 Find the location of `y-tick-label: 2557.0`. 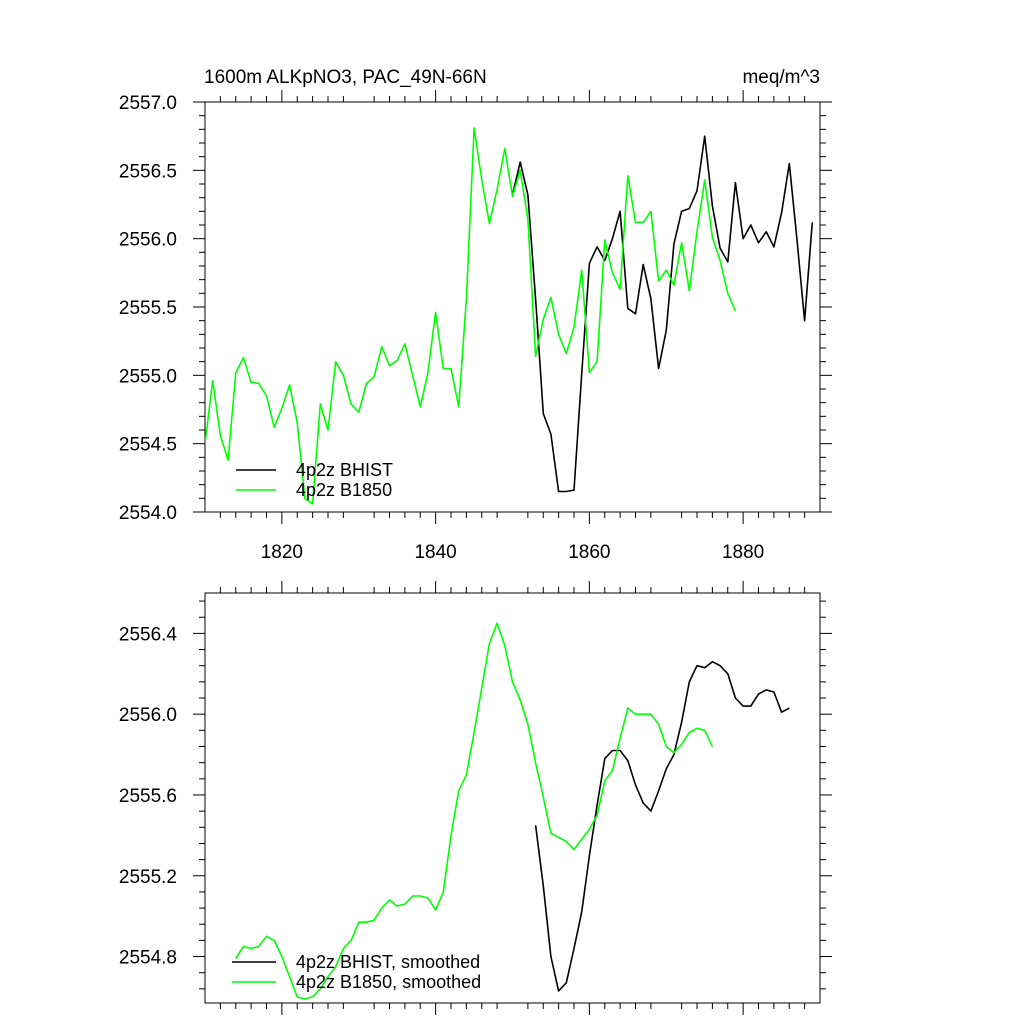

y-tick-label: 2557.0 is located at coordinates (148, 103).